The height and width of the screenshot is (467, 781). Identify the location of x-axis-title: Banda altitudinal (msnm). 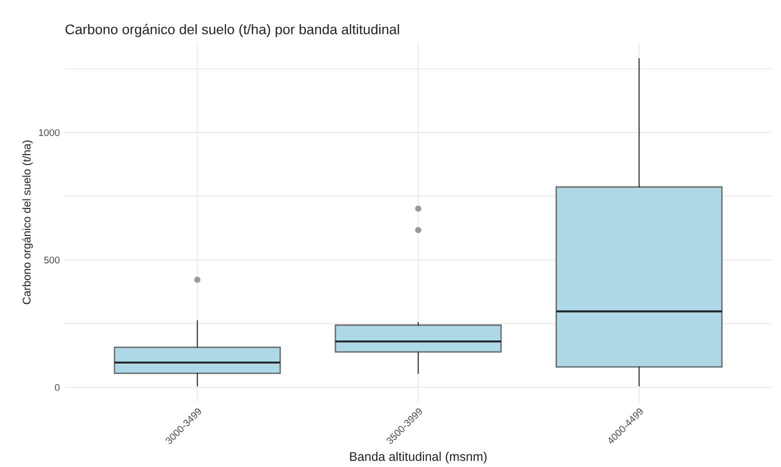
(418, 458).